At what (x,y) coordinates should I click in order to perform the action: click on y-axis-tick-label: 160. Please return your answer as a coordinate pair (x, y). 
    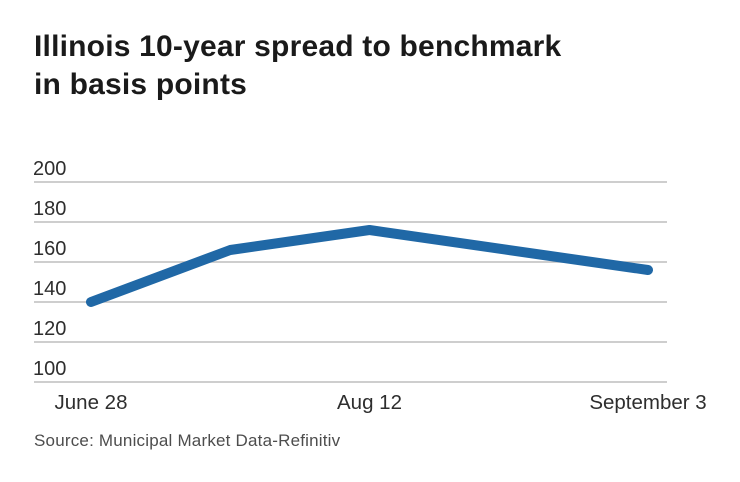
    Looking at the image, I should click on (49, 249).